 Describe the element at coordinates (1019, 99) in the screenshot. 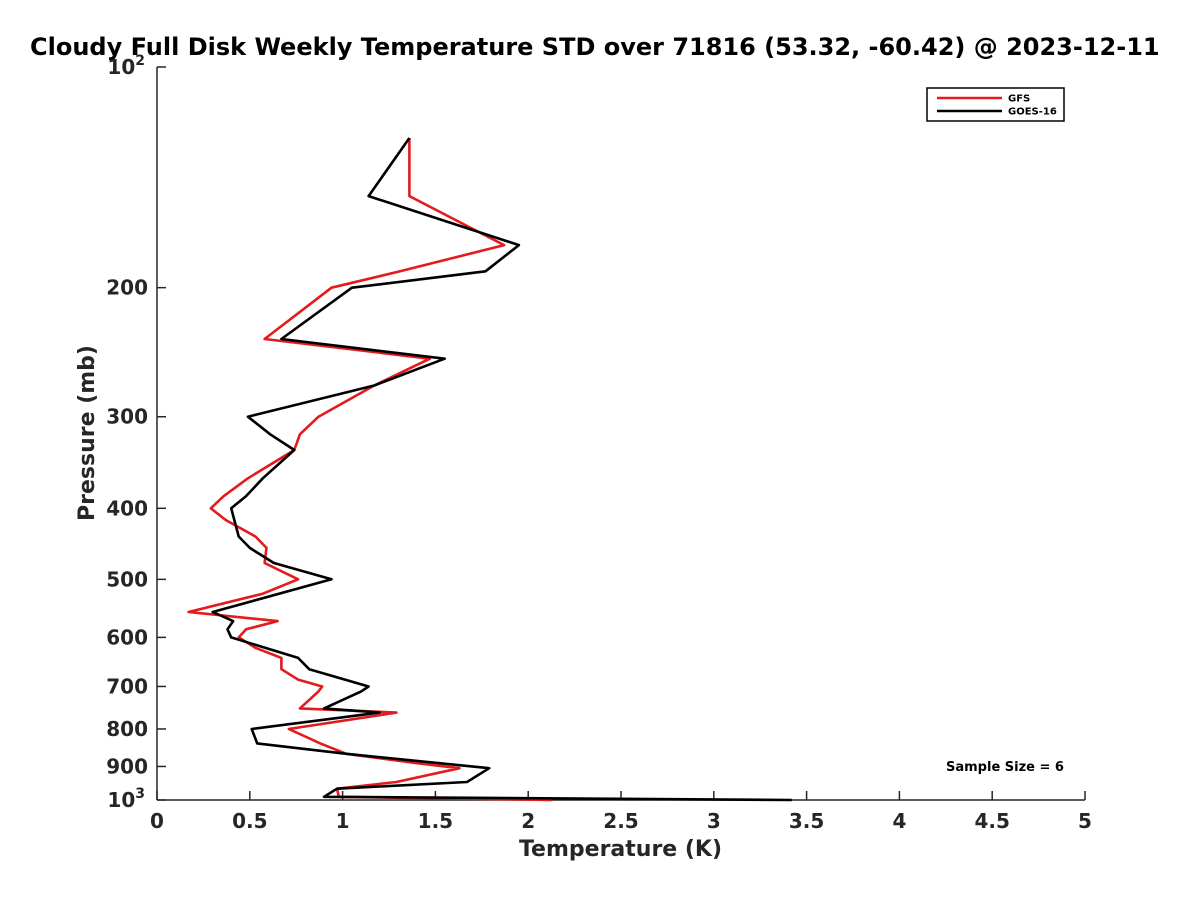

I see `legend-label-gfs: GFS` at that location.